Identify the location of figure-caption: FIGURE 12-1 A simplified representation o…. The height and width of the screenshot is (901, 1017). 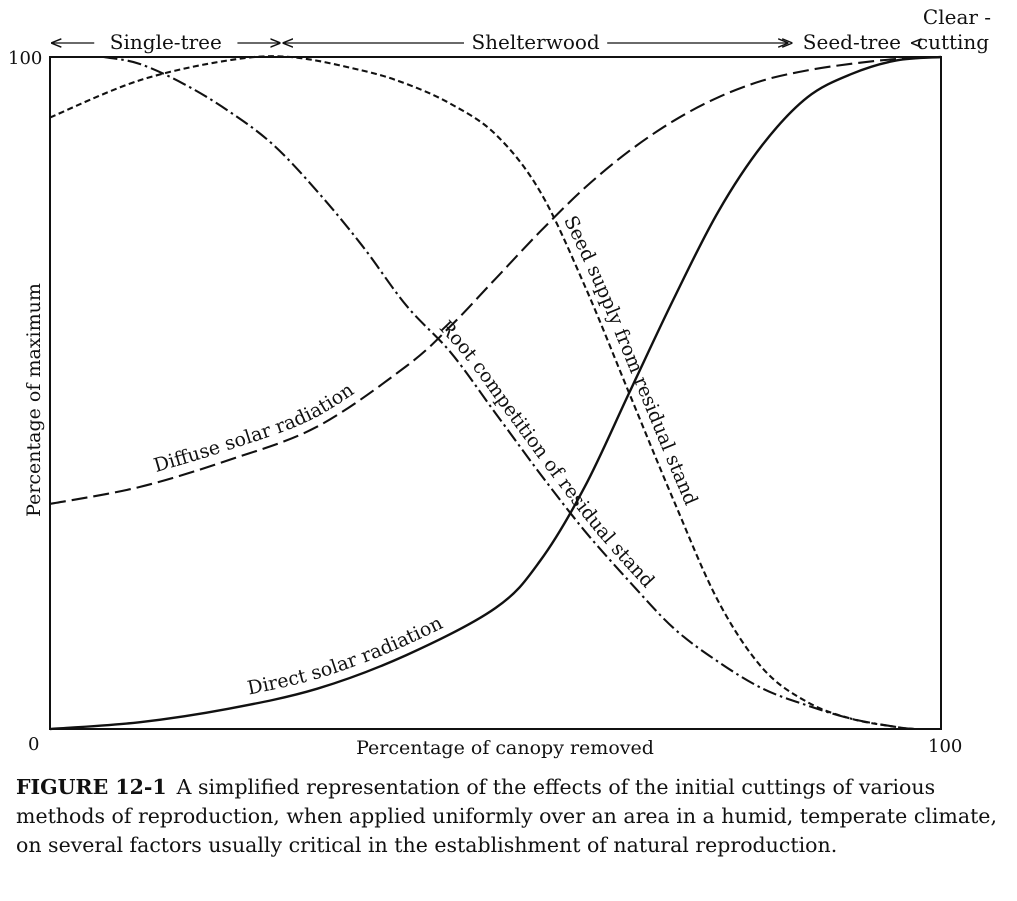
(511, 816).